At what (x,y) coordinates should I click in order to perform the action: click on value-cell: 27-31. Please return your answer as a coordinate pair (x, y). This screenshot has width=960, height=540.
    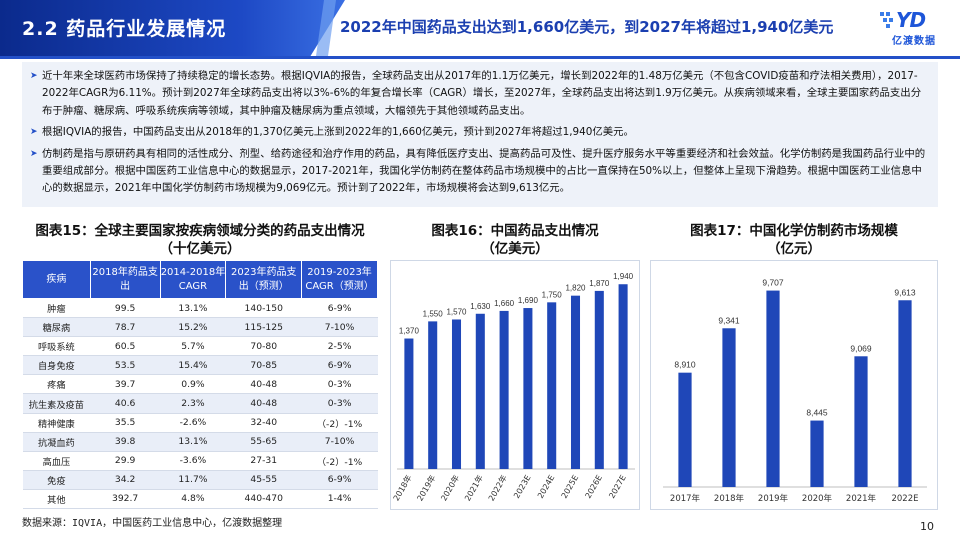
    Looking at the image, I should click on (263, 461).